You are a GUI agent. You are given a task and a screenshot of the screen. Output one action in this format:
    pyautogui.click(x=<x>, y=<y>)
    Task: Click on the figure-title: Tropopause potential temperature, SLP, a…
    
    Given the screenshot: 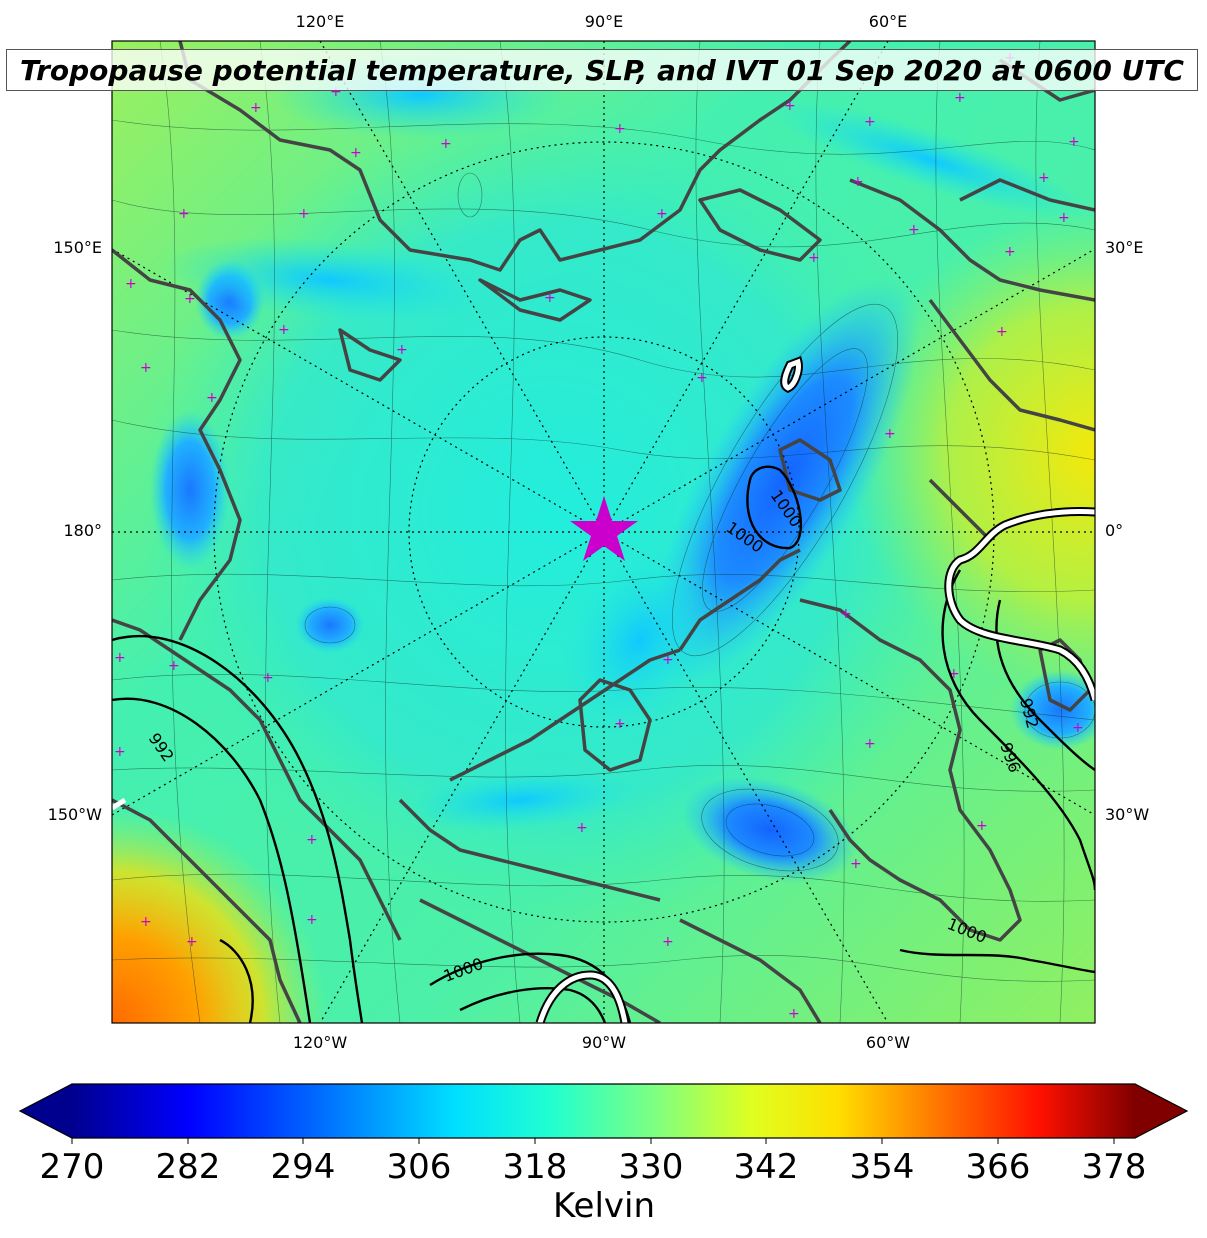 What is the action you would take?
    pyautogui.click(x=602, y=70)
    